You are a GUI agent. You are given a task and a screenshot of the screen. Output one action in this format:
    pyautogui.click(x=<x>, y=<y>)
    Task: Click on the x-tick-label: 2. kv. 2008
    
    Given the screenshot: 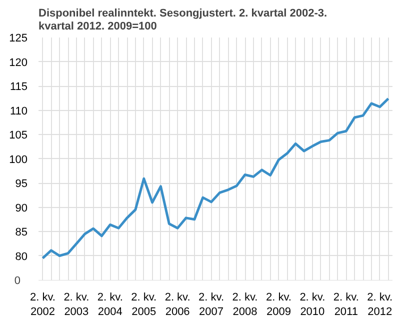 What is the action you would take?
    pyautogui.click(x=245, y=305)
    